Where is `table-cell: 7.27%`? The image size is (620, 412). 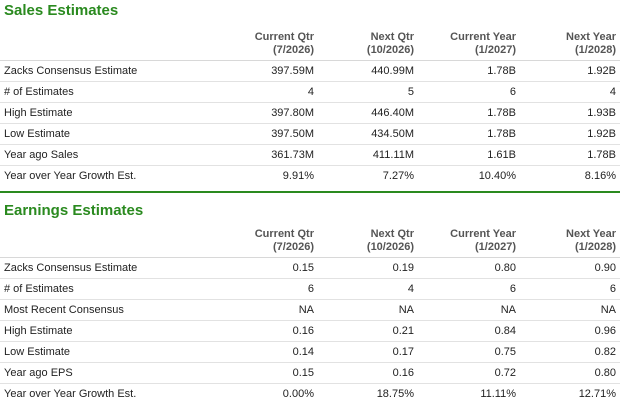
table-cell: 7.27% is located at coordinates (398, 175).